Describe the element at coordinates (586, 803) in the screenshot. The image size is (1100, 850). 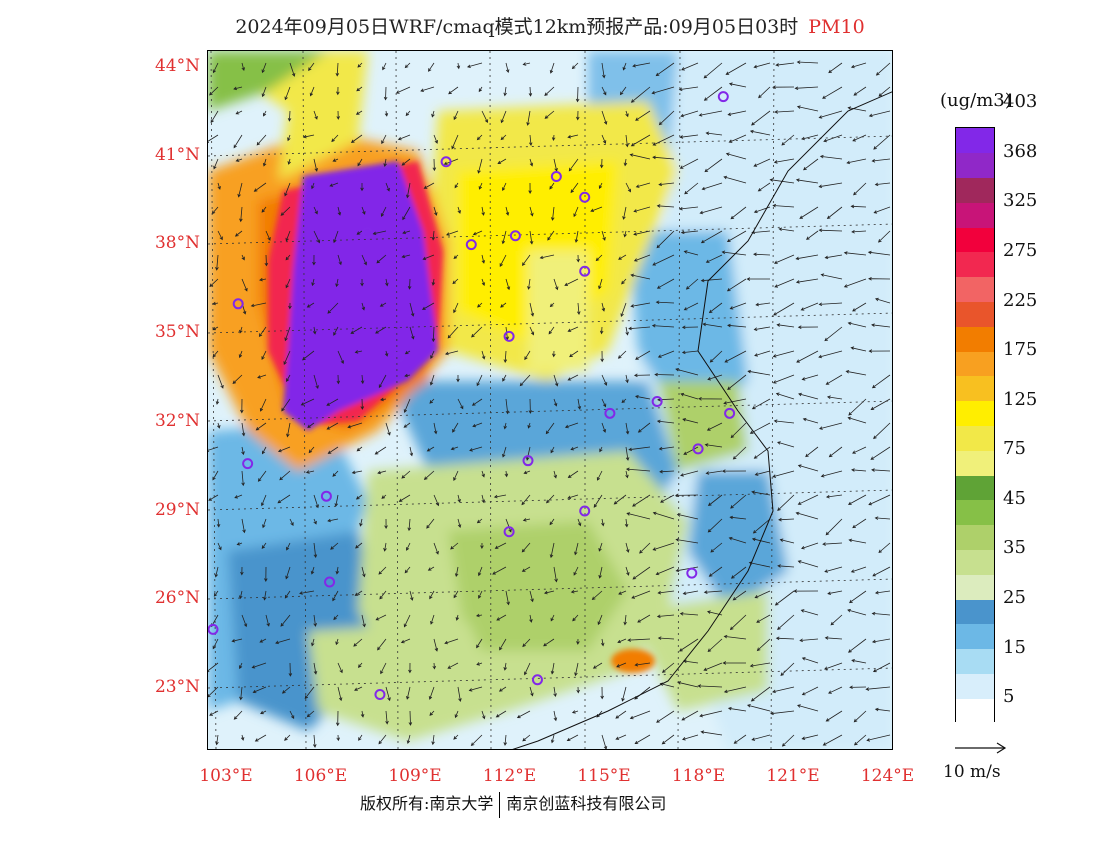
I see `footer-right: 南京创蓝科技有限公司` at that location.